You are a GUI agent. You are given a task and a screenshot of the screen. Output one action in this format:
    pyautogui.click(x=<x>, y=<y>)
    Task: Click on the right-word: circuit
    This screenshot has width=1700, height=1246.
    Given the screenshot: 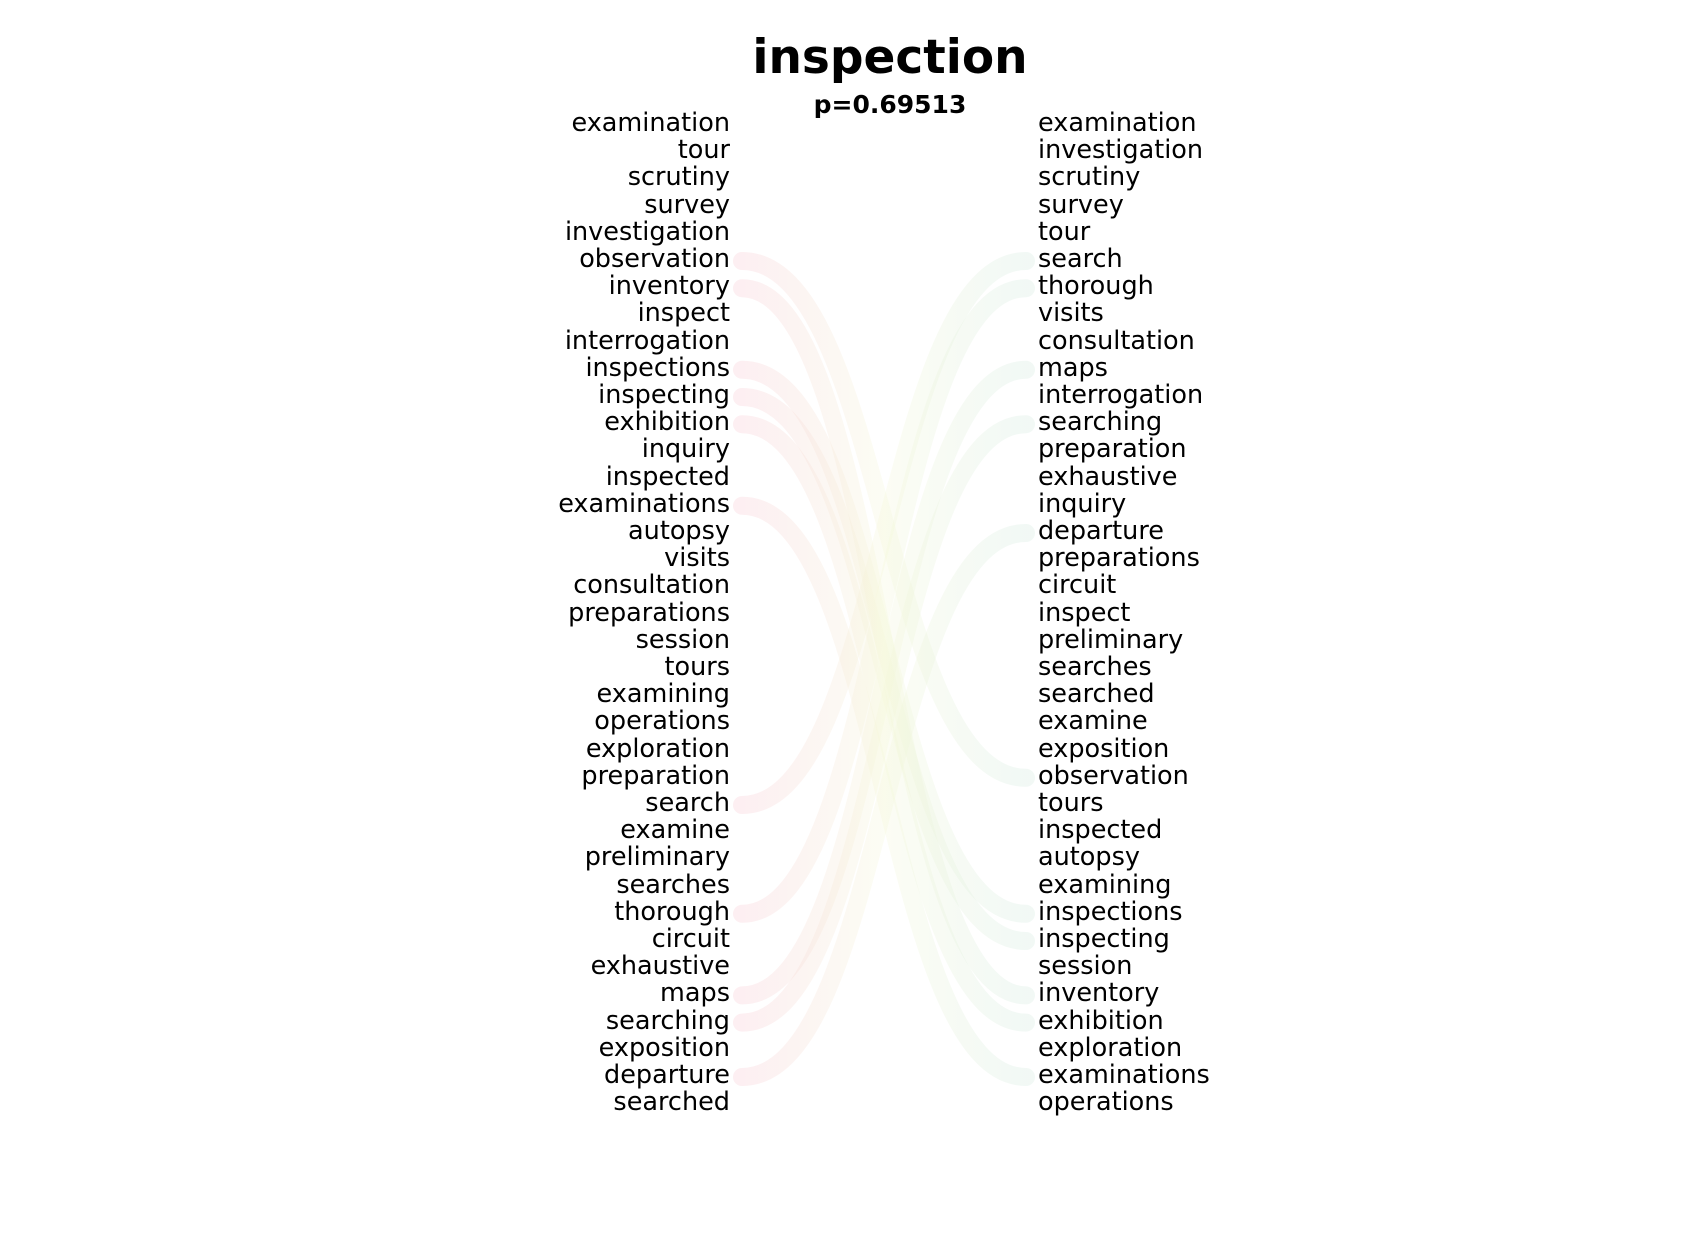 What is the action you would take?
    pyautogui.click(x=1077, y=585)
    